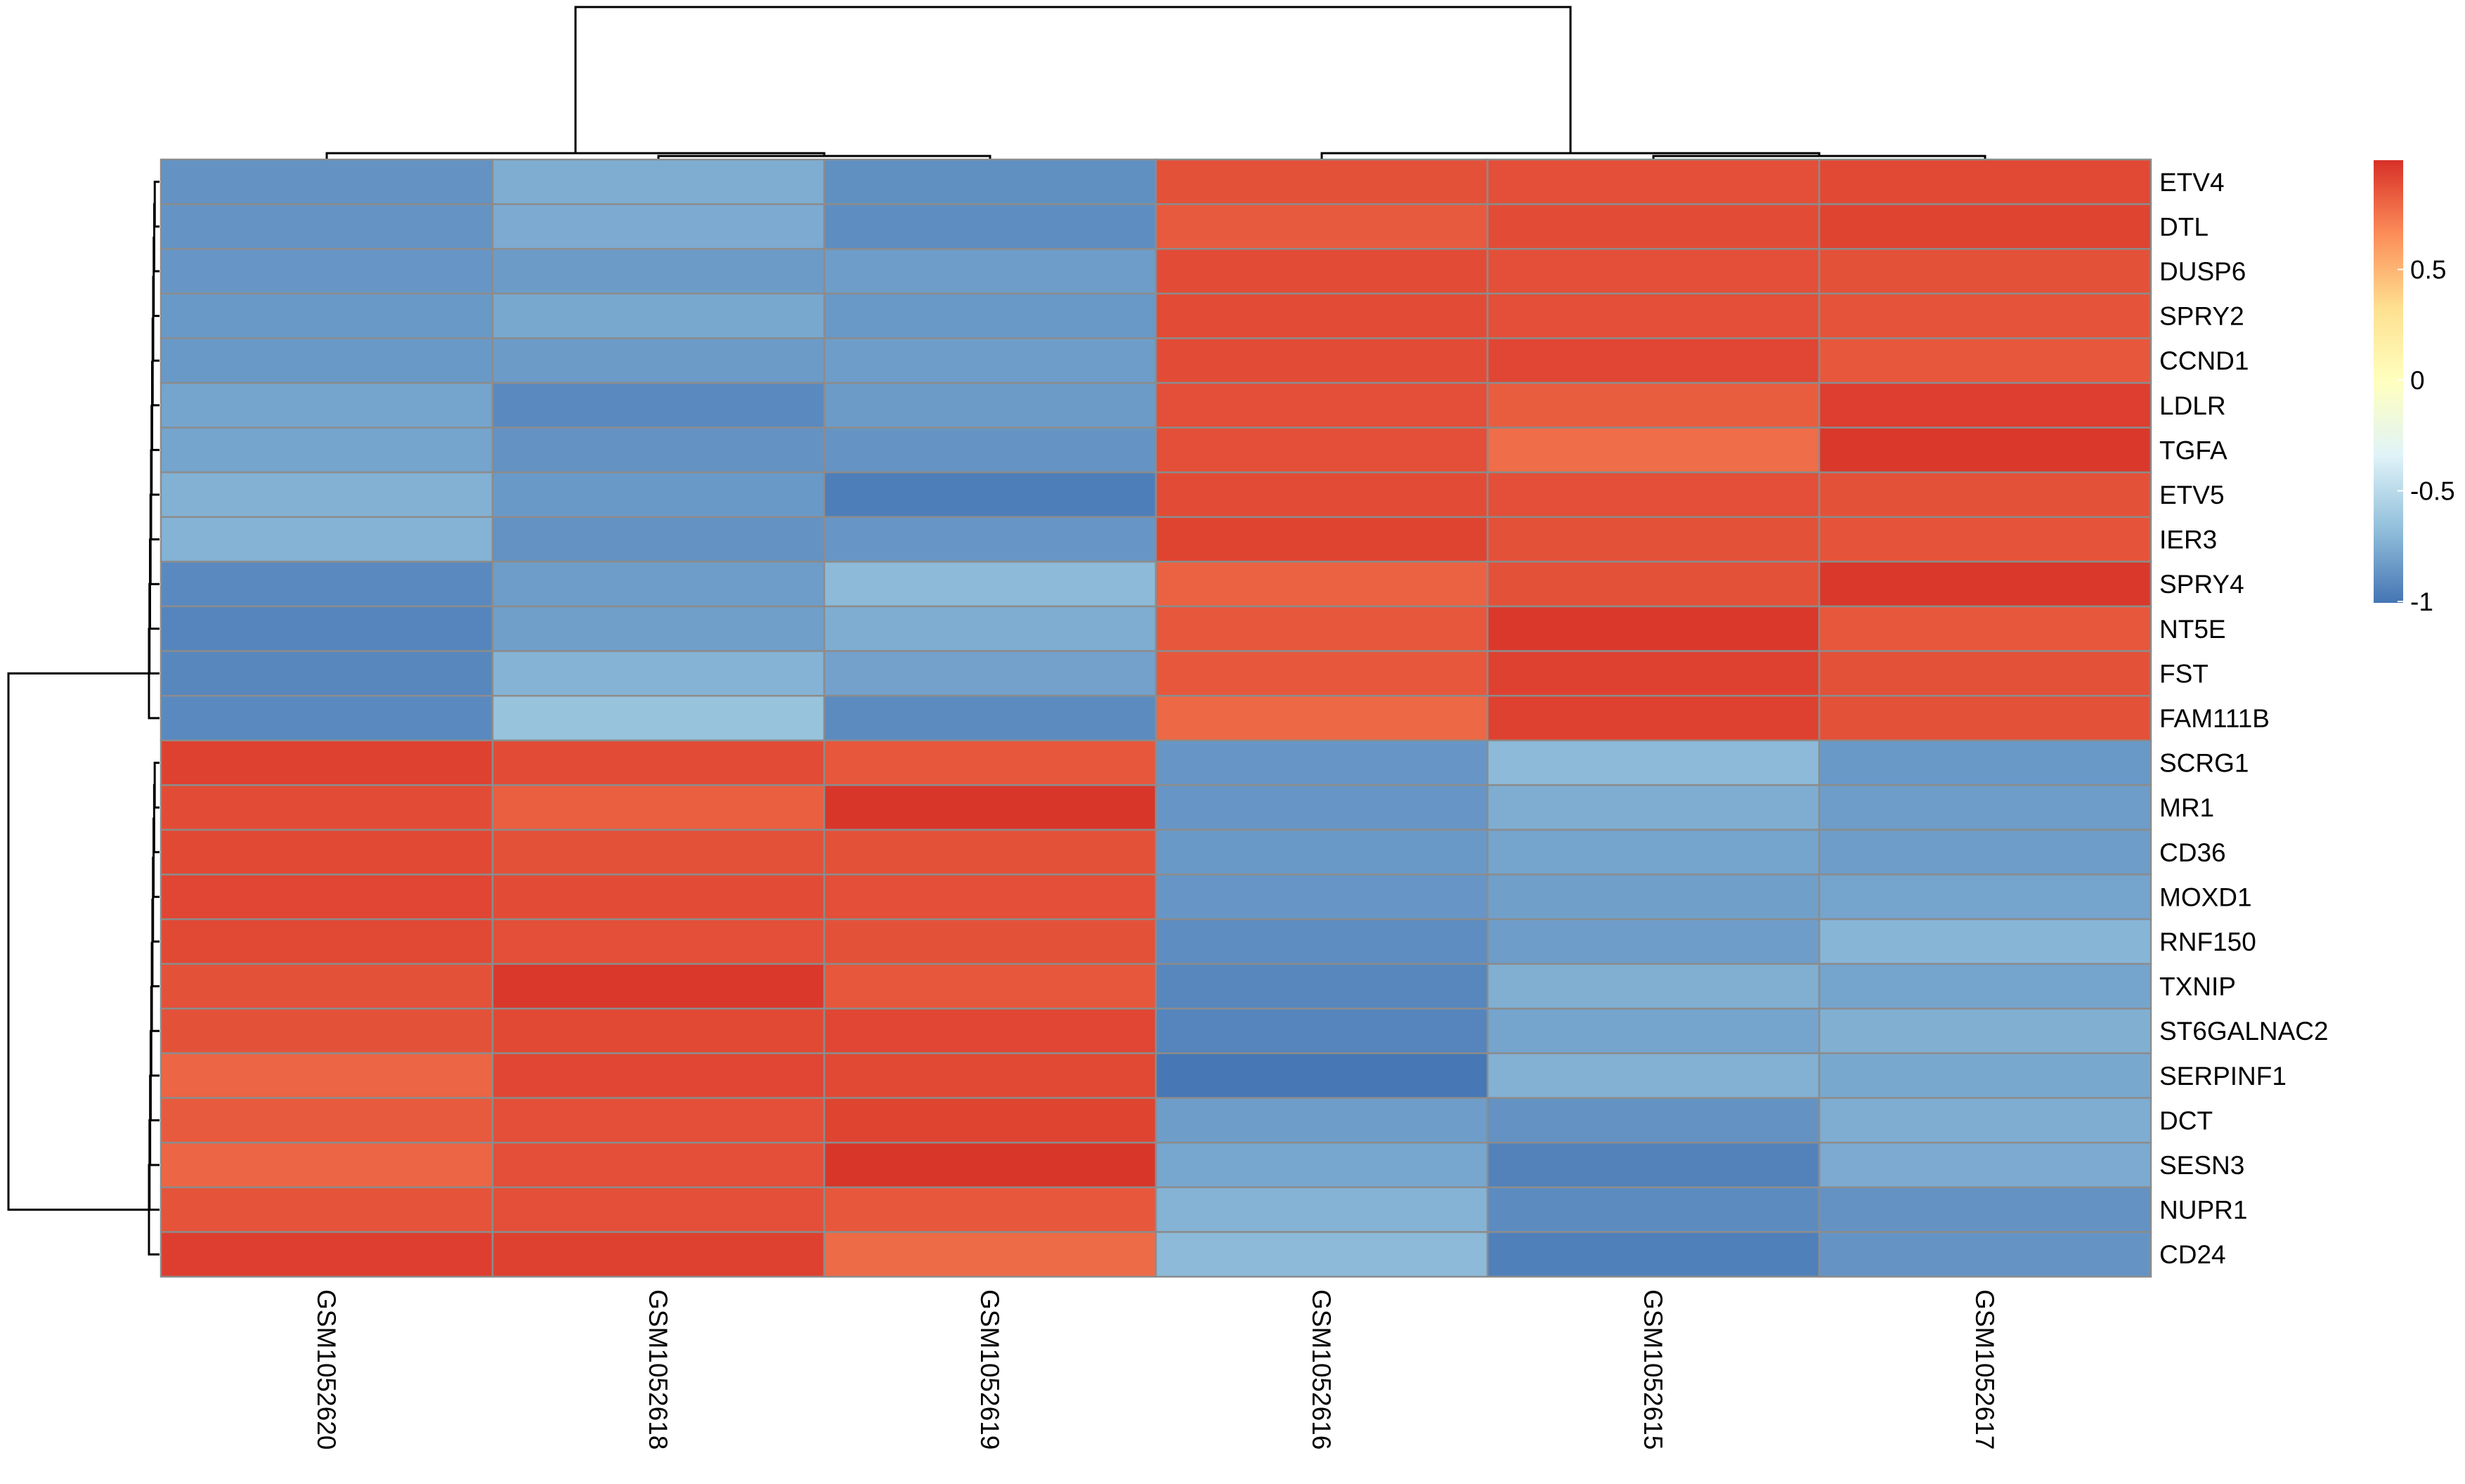  I want to click on heatmap-cell-st6galnac2-gsm1052616, so click(1322, 1031).